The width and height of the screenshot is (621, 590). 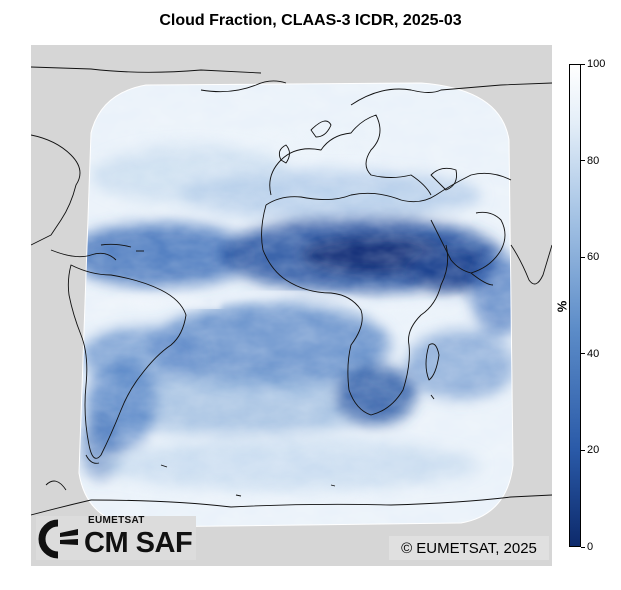 What do you see at coordinates (116, 520) in the screenshot?
I see `logo-org-text: EUMETSAT` at bounding box center [116, 520].